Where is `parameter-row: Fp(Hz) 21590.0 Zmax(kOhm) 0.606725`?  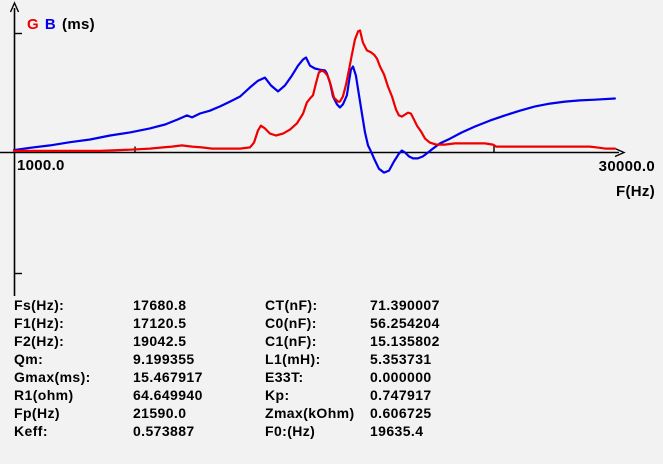
parameter-row: Fp(Hz) 21590.0 Zmax(kOhm) 0.606725 is located at coordinates (336, 413).